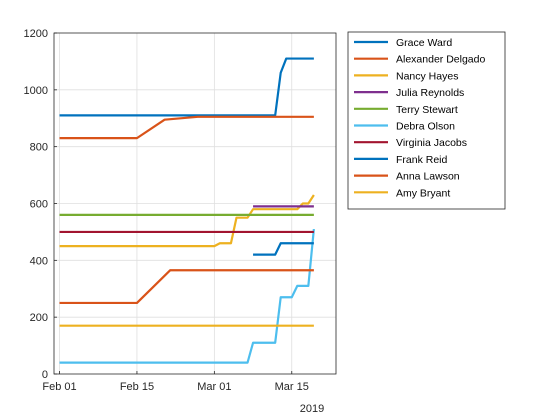 The height and width of the screenshot is (420, 560). Describe the element at coordinates (214, 387) in the screenshot. I see `x-tick-label: Mar 01` at that location.